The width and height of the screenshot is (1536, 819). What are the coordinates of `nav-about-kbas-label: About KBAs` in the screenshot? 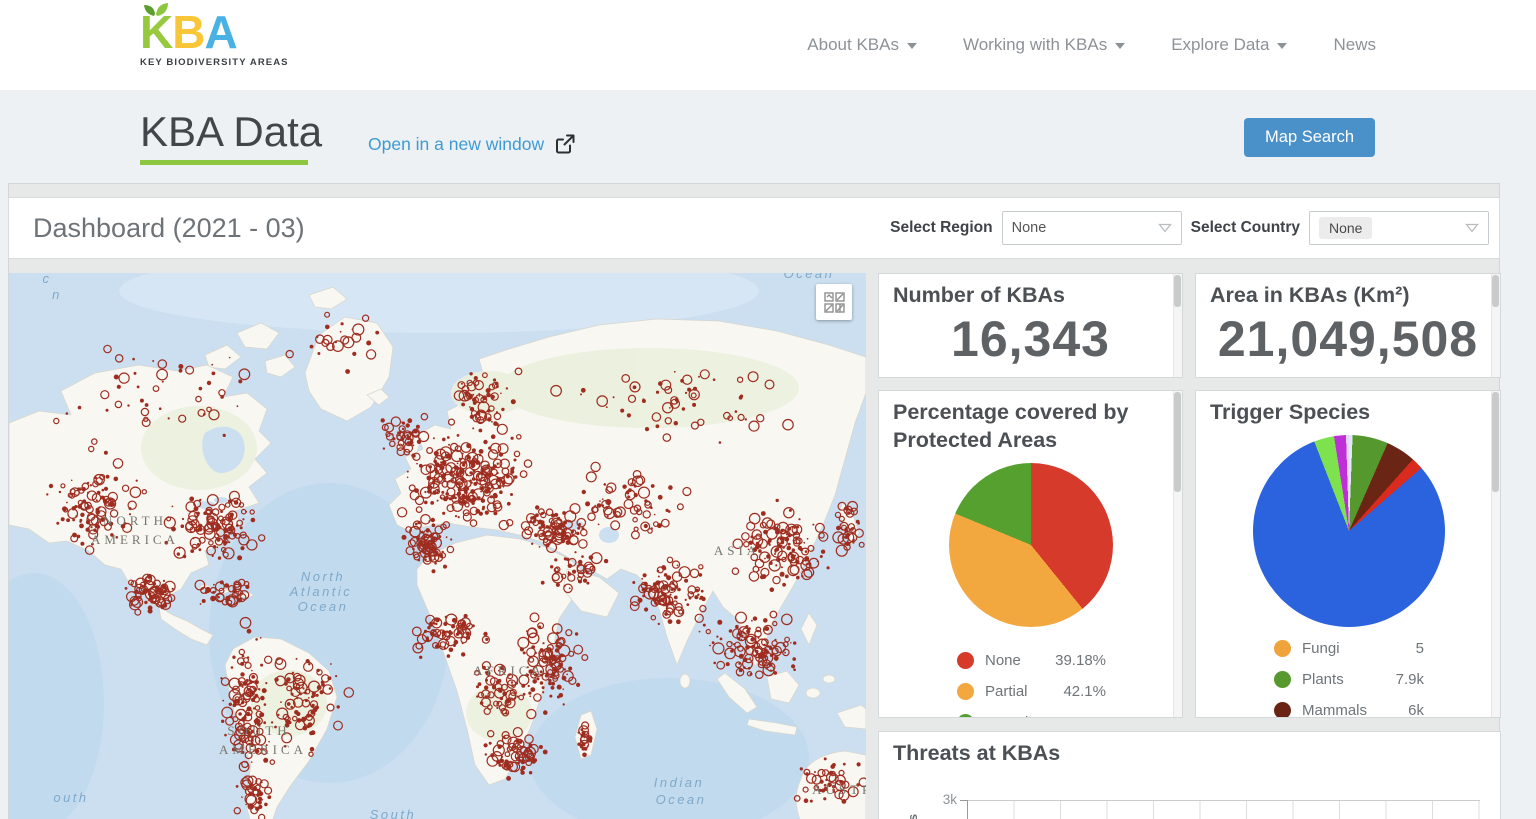 It's located at (853, 44).